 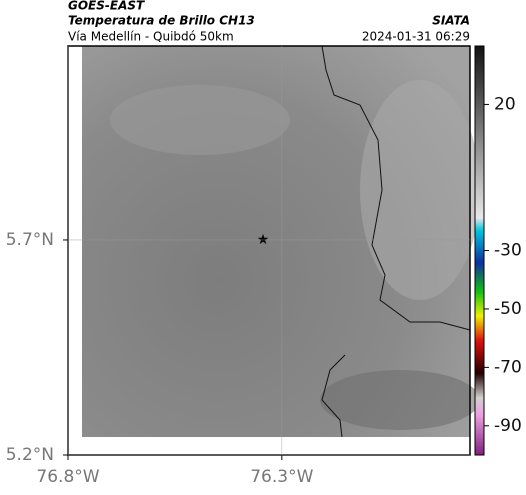 What do you see at coordinates (281, 477) in the screenshot?
I see `x-tick-label: 76.3°W` at bounding box center [281, 477].